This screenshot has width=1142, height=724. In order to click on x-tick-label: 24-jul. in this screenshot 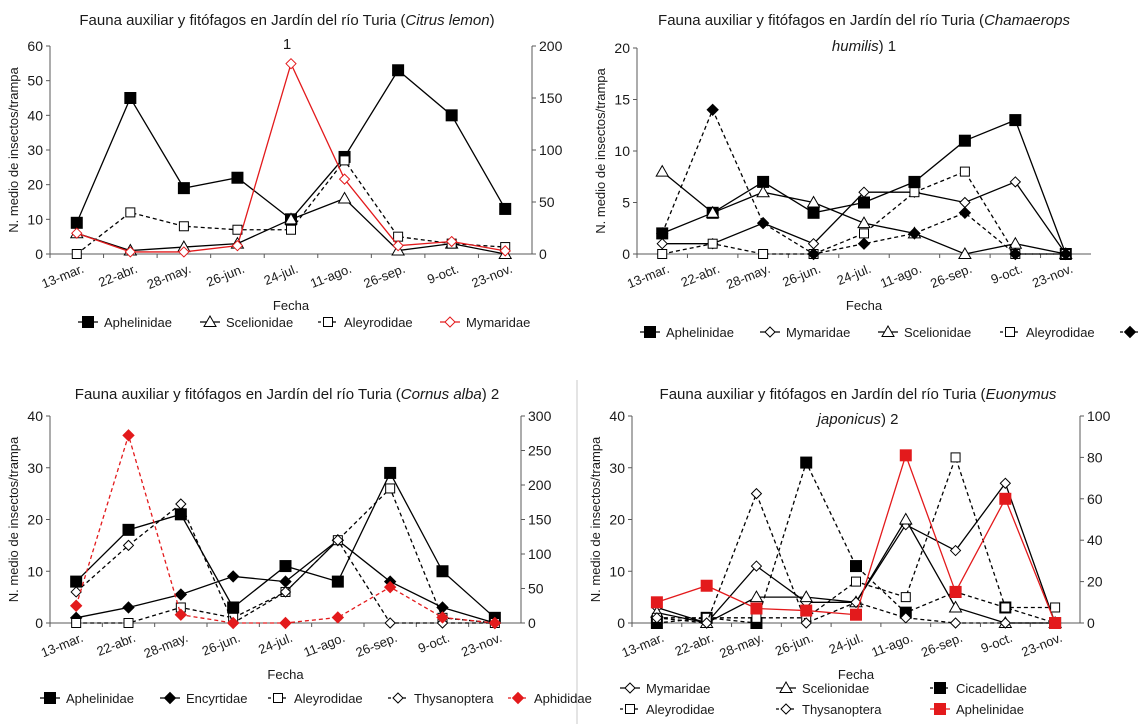, I will do `click(275, 643)`.